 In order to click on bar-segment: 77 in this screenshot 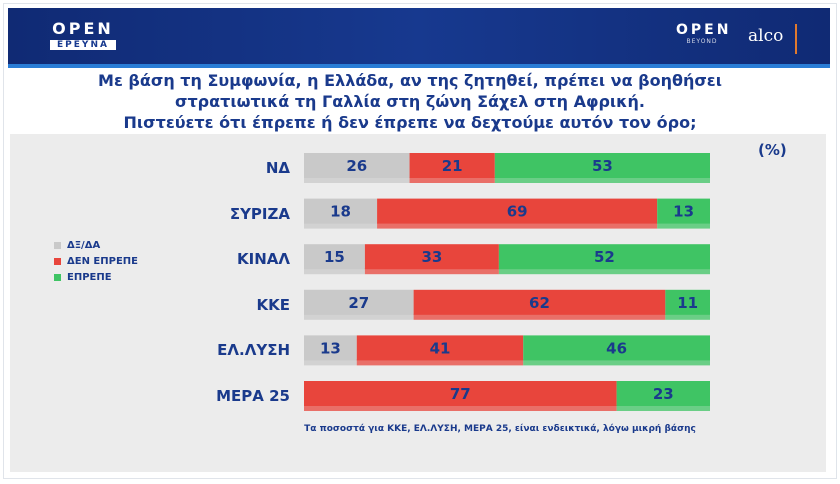, I will do `click(460, 396)`.